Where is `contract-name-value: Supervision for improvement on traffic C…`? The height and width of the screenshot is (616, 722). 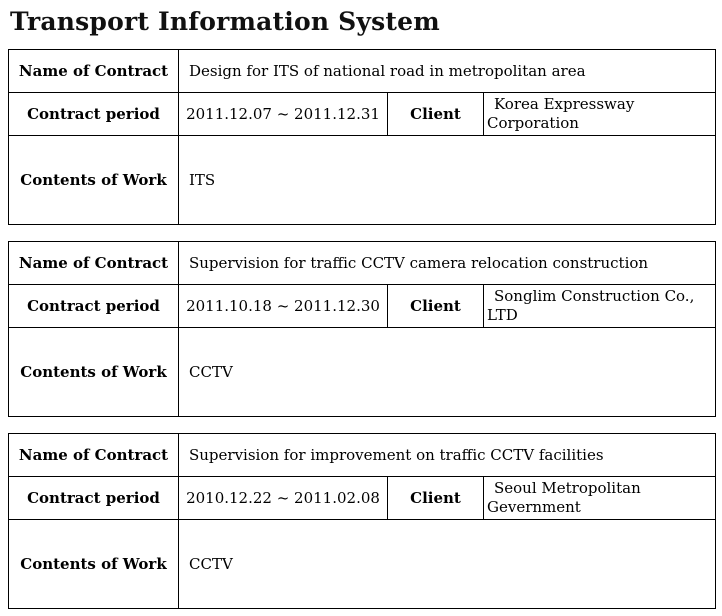 contract-name-value: Supervision for improvement on traffic C… is located at coordinates (447, 455).